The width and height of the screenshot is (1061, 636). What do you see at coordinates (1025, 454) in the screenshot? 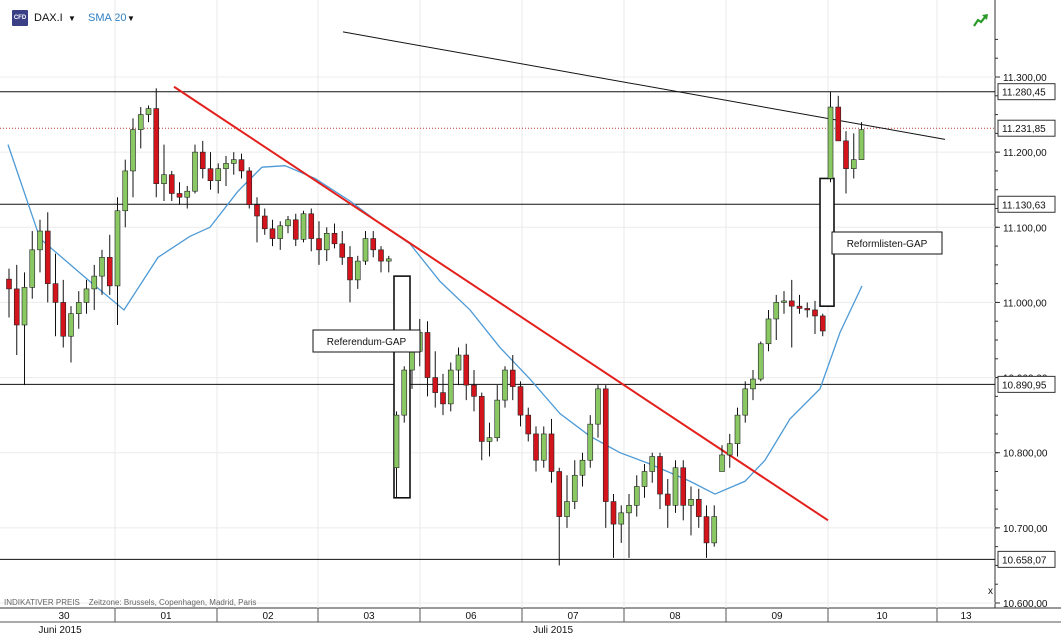
I see `y-tick-label: 10.800,00` at bounding box center [1025, 454].